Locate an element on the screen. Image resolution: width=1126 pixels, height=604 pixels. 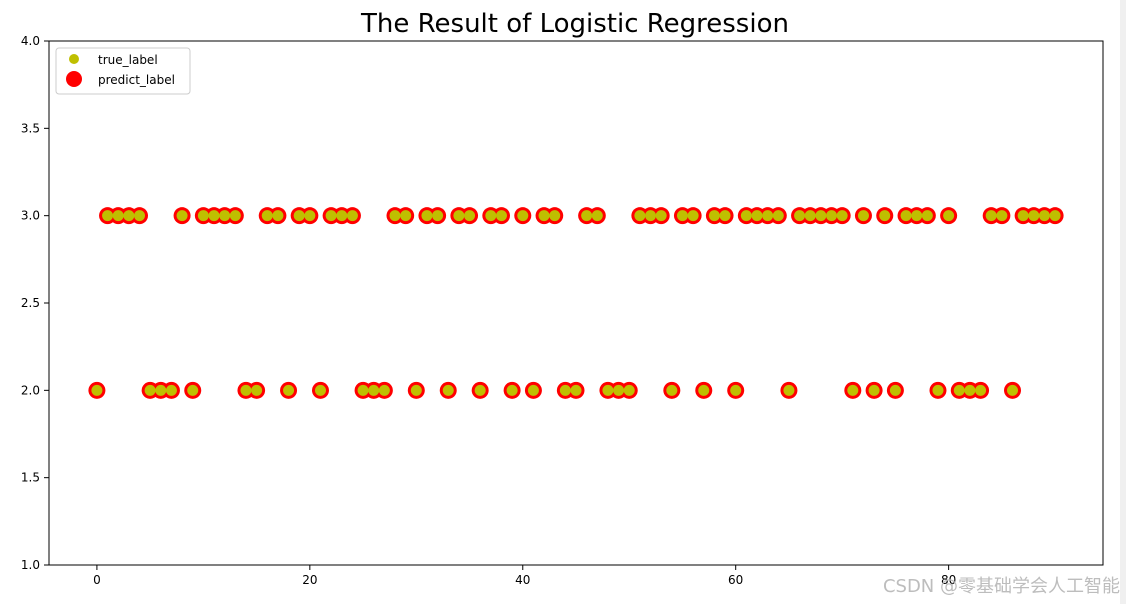
watermark: CSDN @零基础学会人工智能 is located at coordinates (1001, 586).